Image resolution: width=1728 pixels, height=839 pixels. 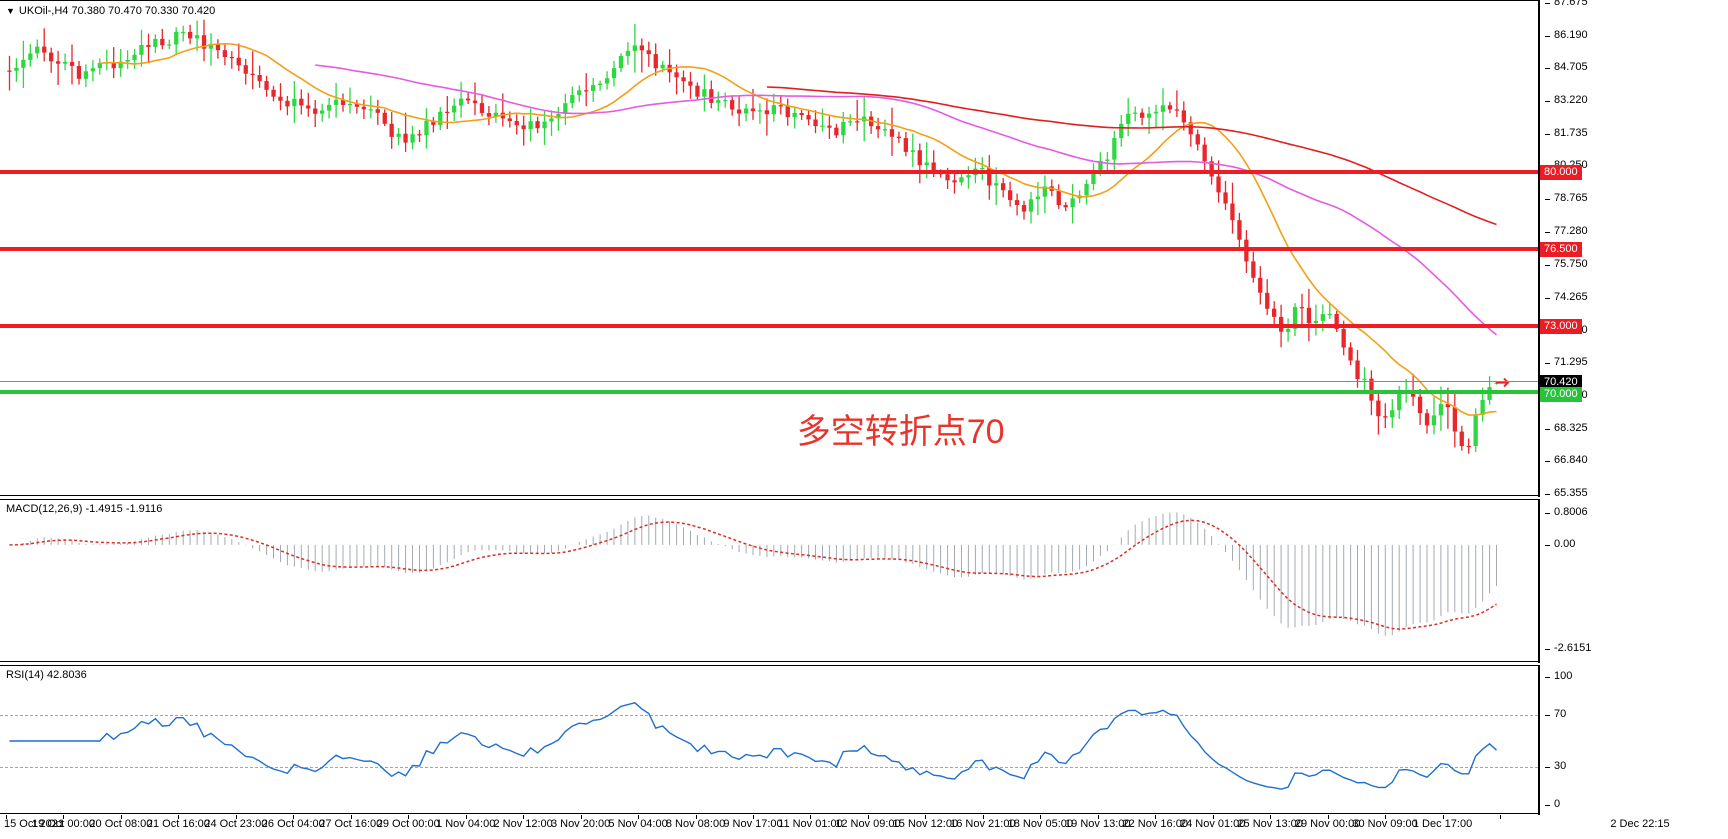 I want to click on price-tag-last: 70.420, so click(x=1561, y=382).